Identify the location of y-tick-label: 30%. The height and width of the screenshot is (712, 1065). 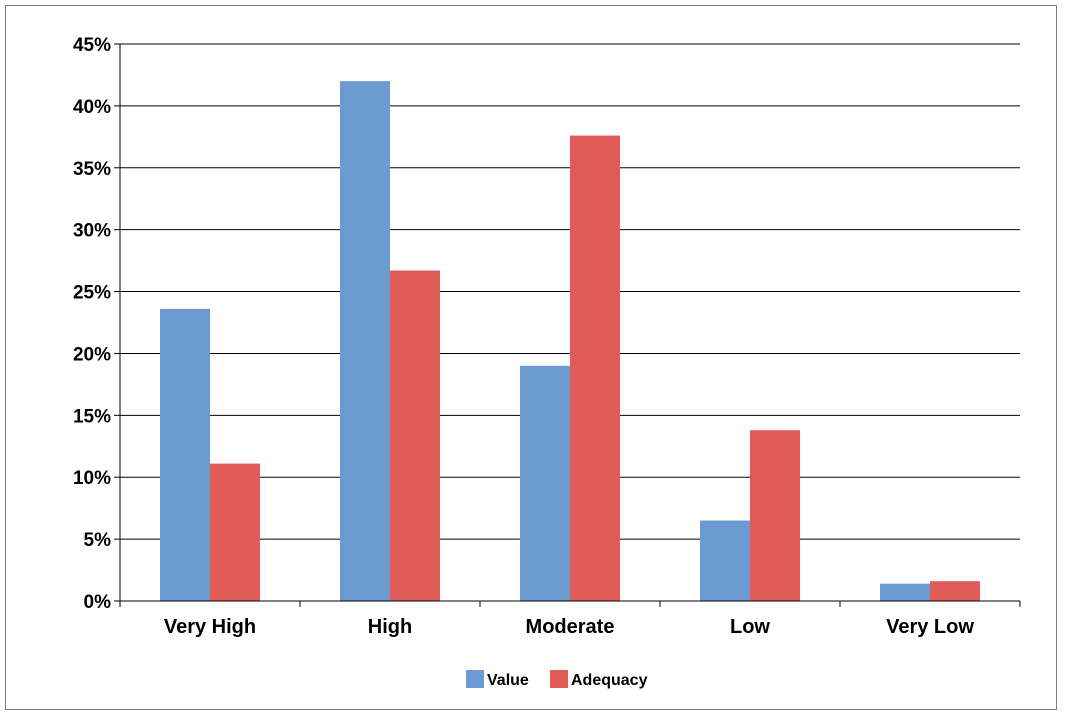
(92, 231).